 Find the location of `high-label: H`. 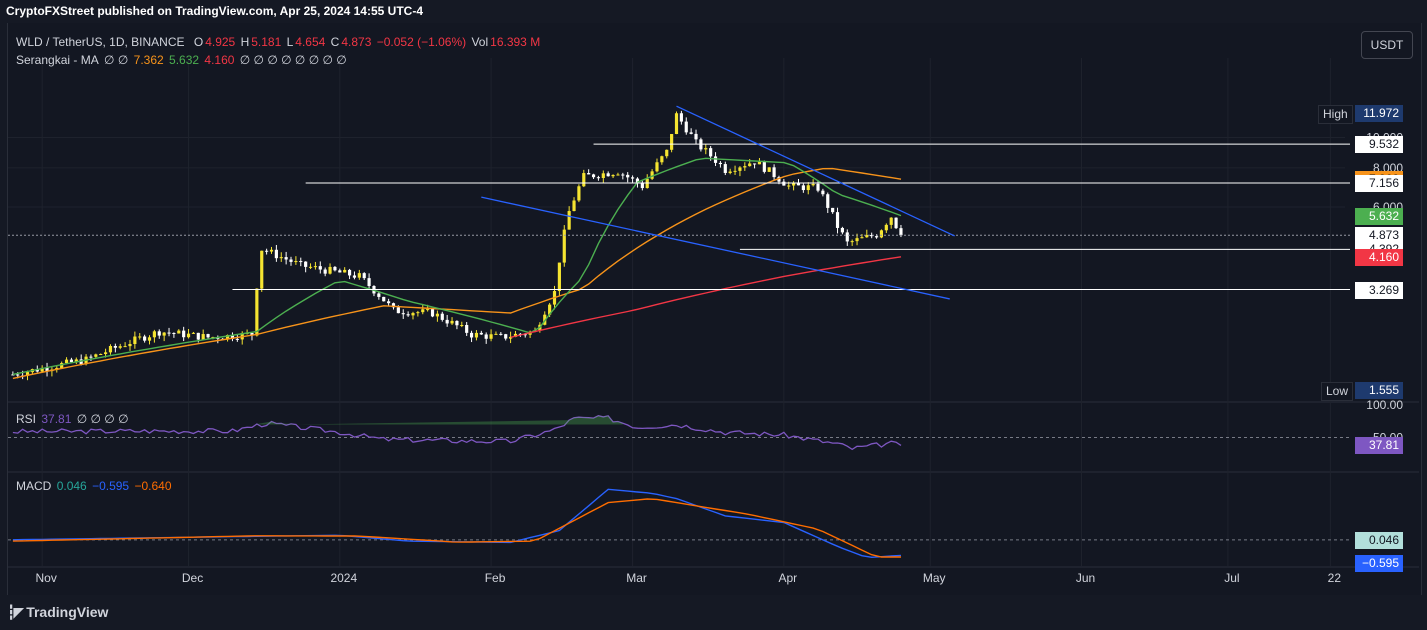

high-label: H is located at coordinates (245, 42).